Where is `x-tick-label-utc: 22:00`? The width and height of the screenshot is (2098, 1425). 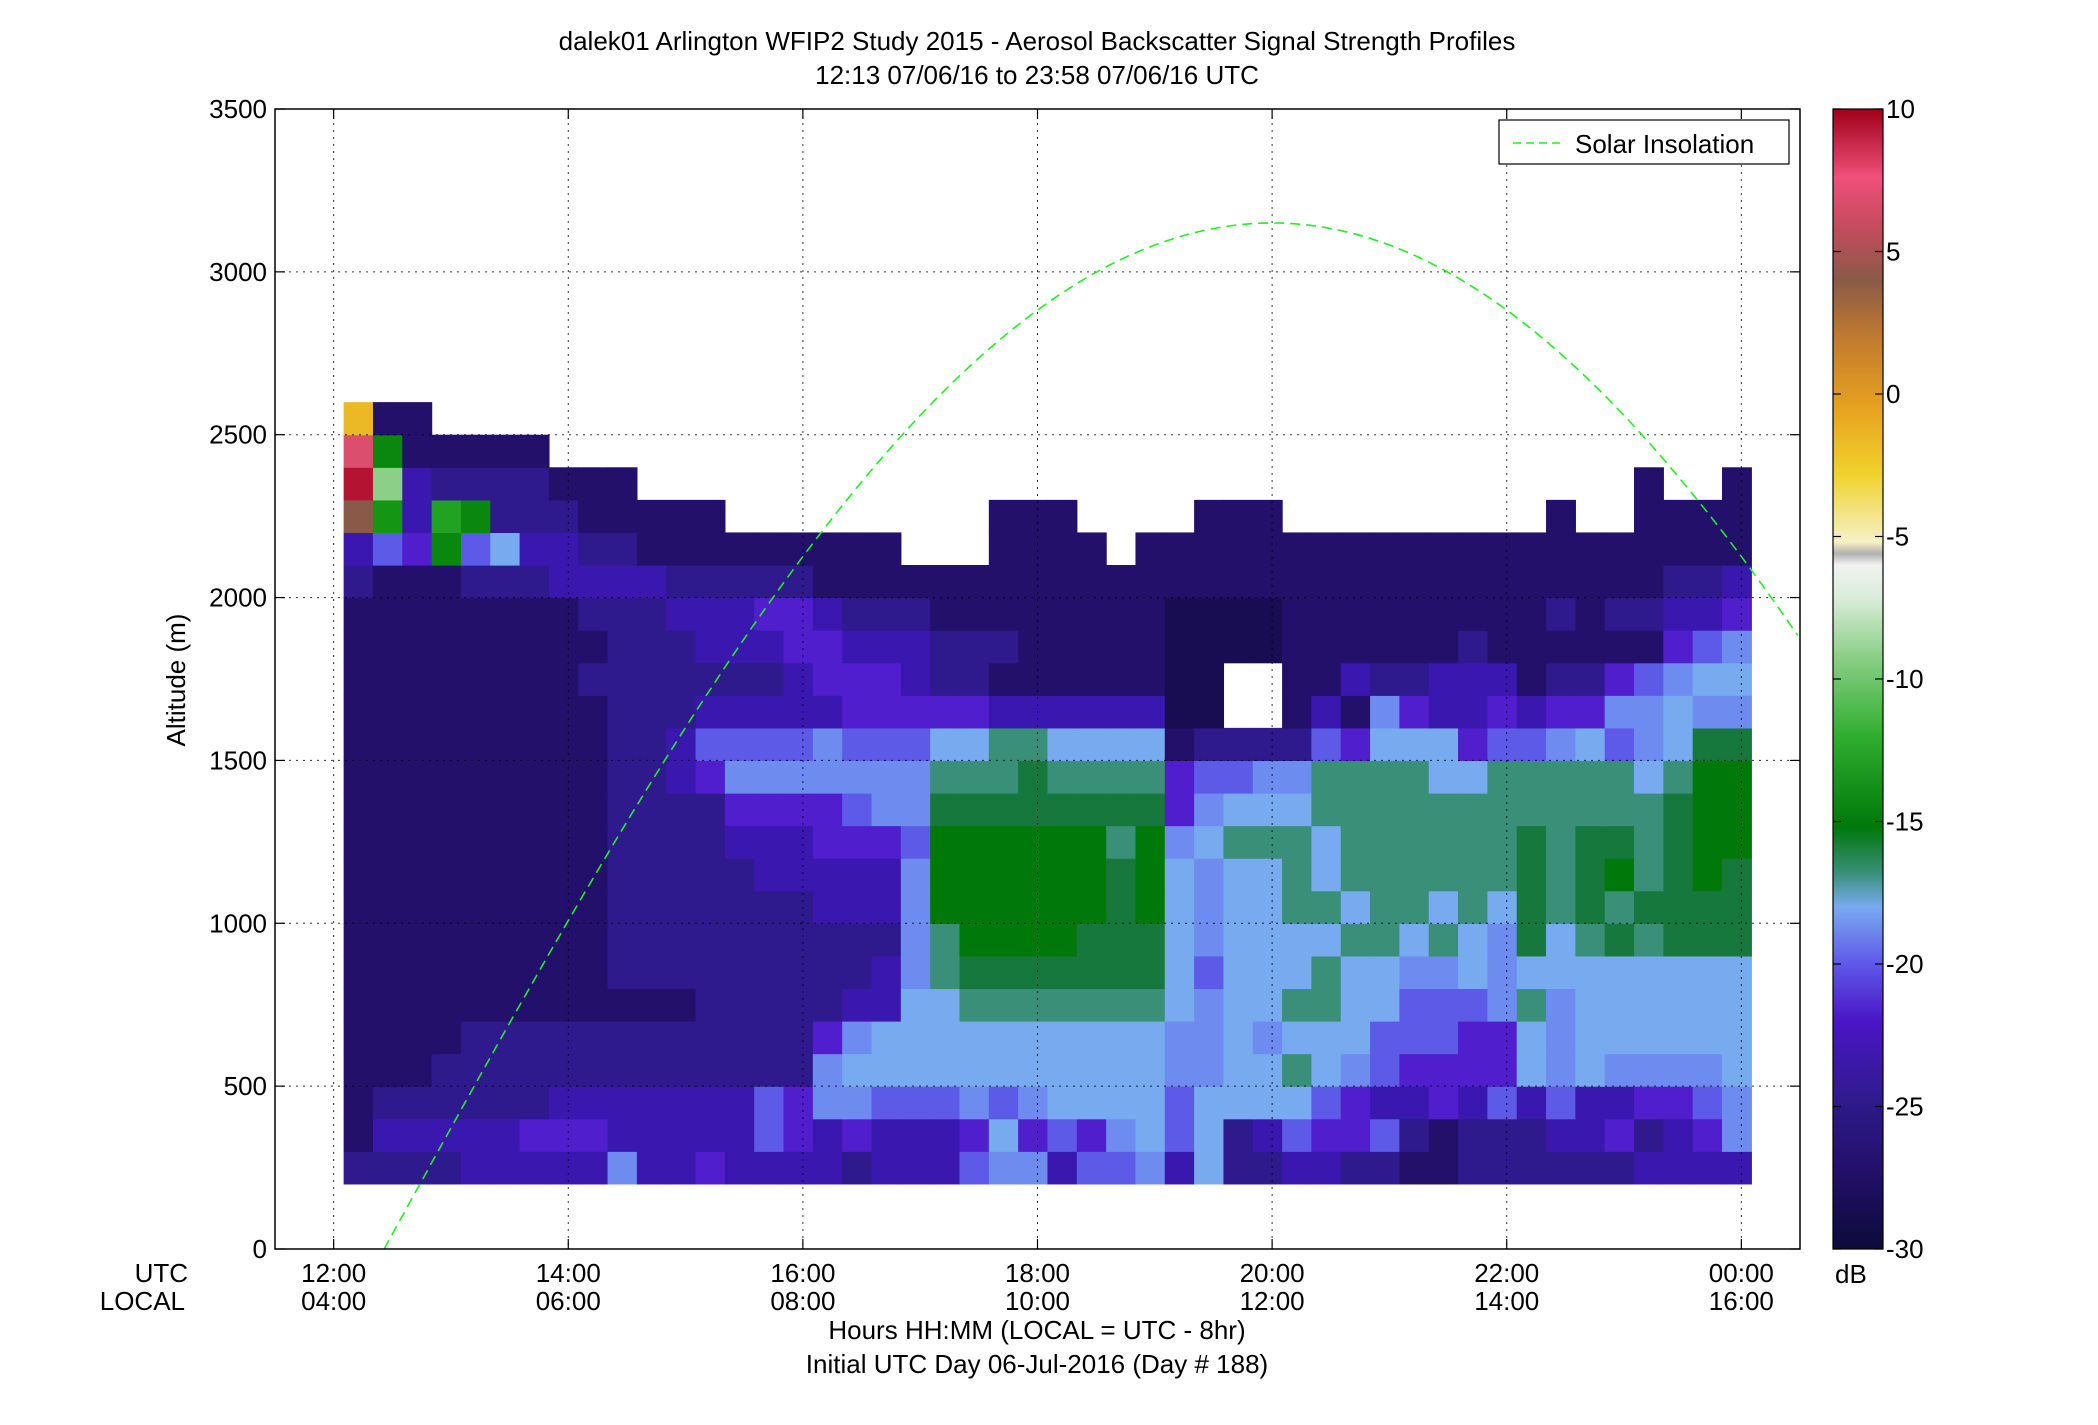
x-tick-label-utc: 22:00 is located at coordinates (1506, 1273).